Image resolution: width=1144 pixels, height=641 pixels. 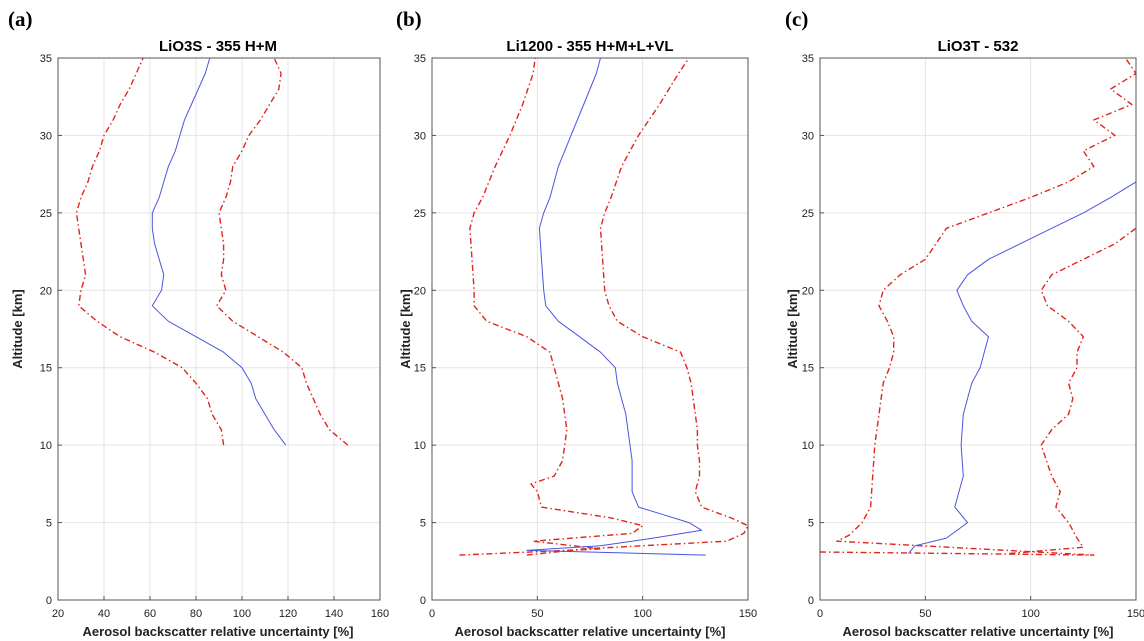 What do you see at coordinates (978, 46) in the screenshot?
I see `chart-title: LiO3T - 532` at bounding box center [978, 46].